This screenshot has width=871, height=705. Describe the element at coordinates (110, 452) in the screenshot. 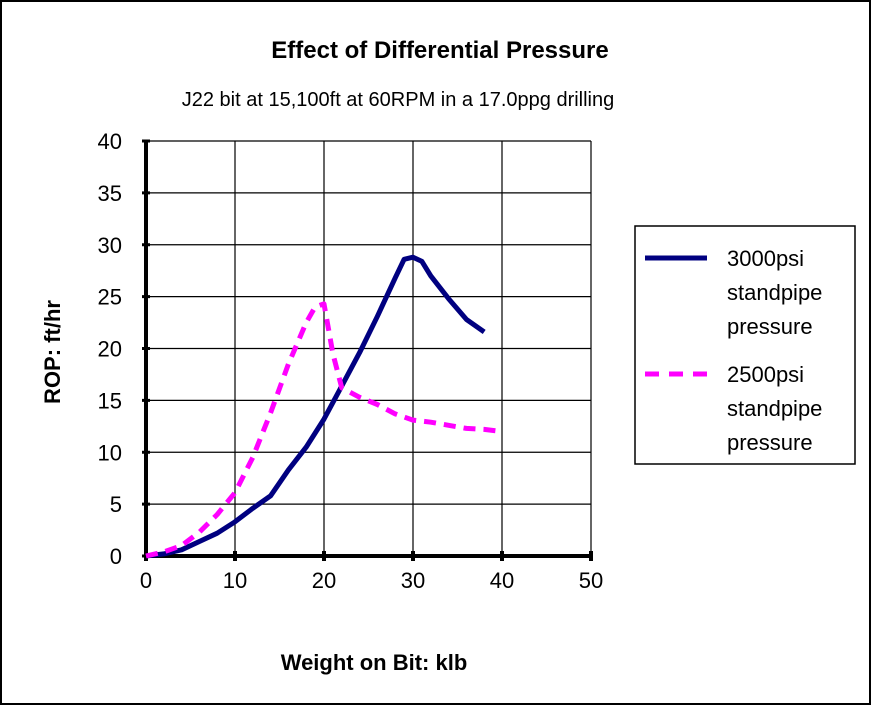

I see `y-tick-label-10: 10` at that location.